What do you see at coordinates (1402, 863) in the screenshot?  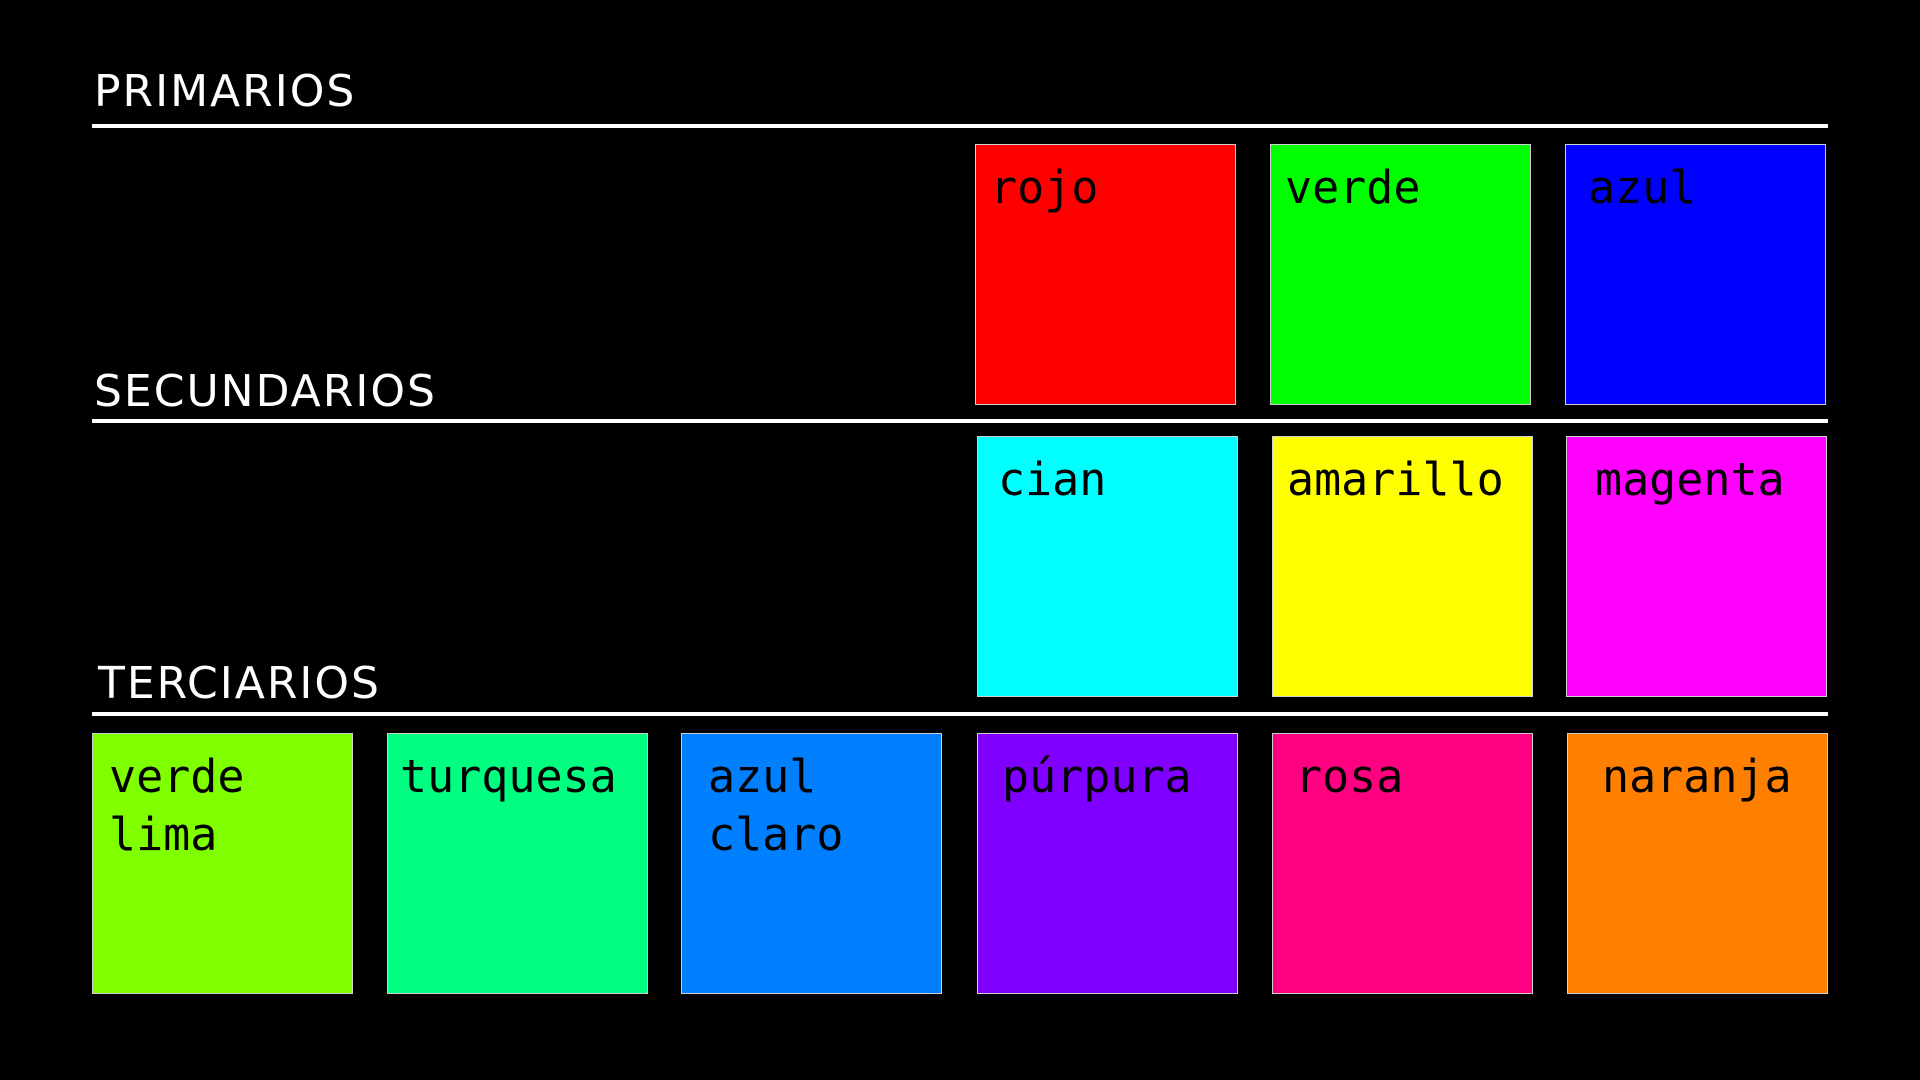 I see `swatch-rosa: rosa` at bounding box center [1402, 863].